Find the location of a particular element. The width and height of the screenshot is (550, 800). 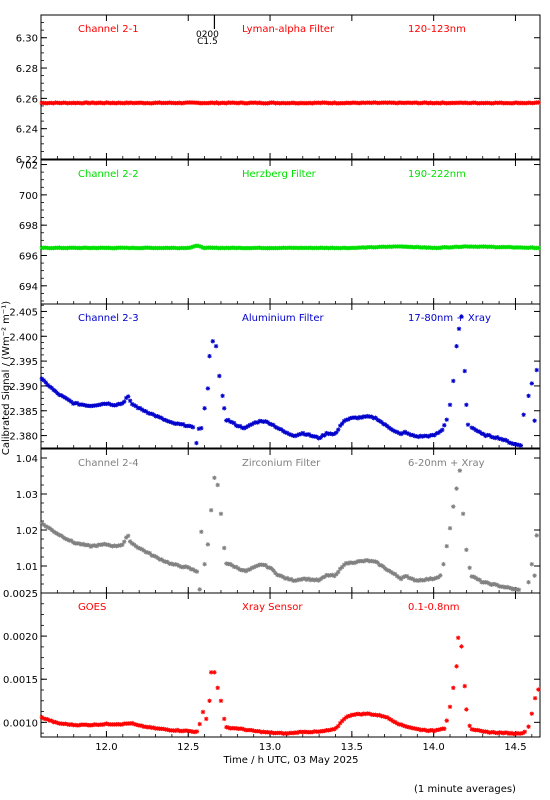

y-tick-label: 6.28 is located at coordinates (27, 69).